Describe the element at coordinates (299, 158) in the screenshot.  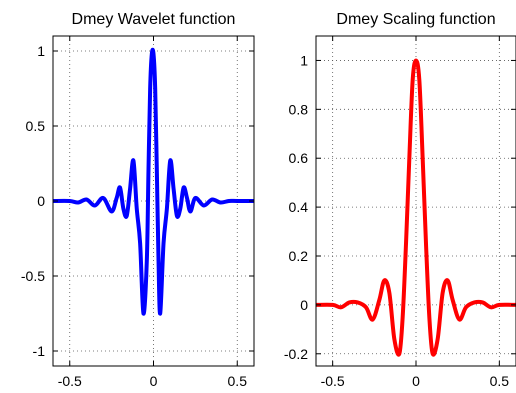
I see `y-tick-label: 0.6` at that location.